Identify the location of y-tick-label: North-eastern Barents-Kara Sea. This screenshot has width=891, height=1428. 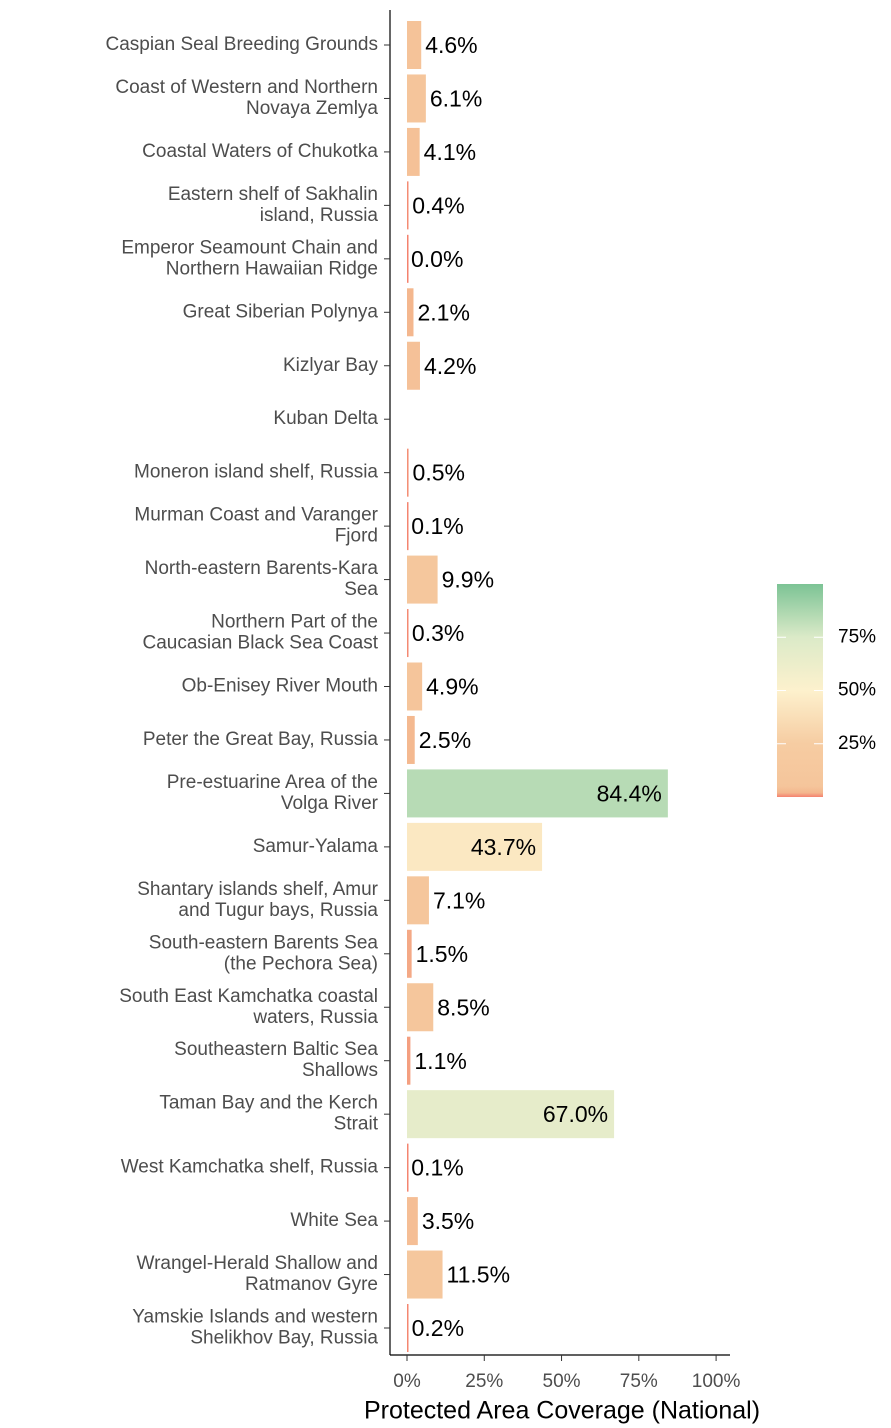
(262, 579).